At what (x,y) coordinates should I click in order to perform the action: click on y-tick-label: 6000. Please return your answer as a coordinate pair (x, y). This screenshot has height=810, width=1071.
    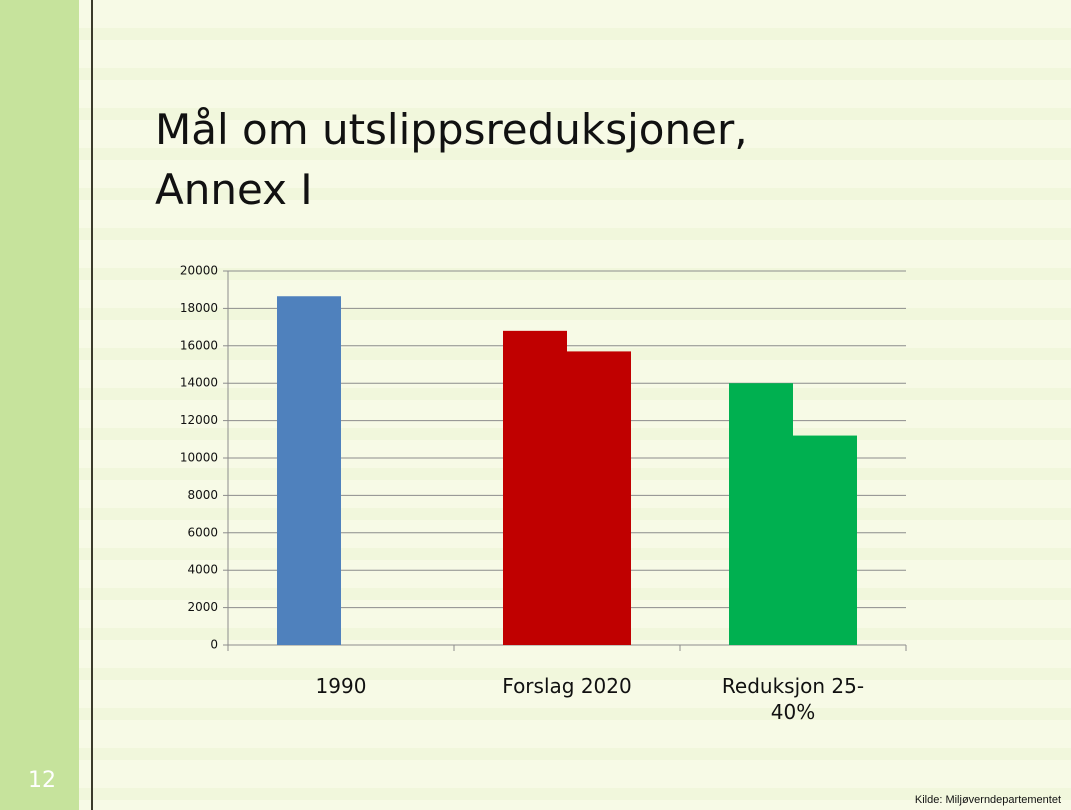
    Looking at the image, I should click on (202, 532).